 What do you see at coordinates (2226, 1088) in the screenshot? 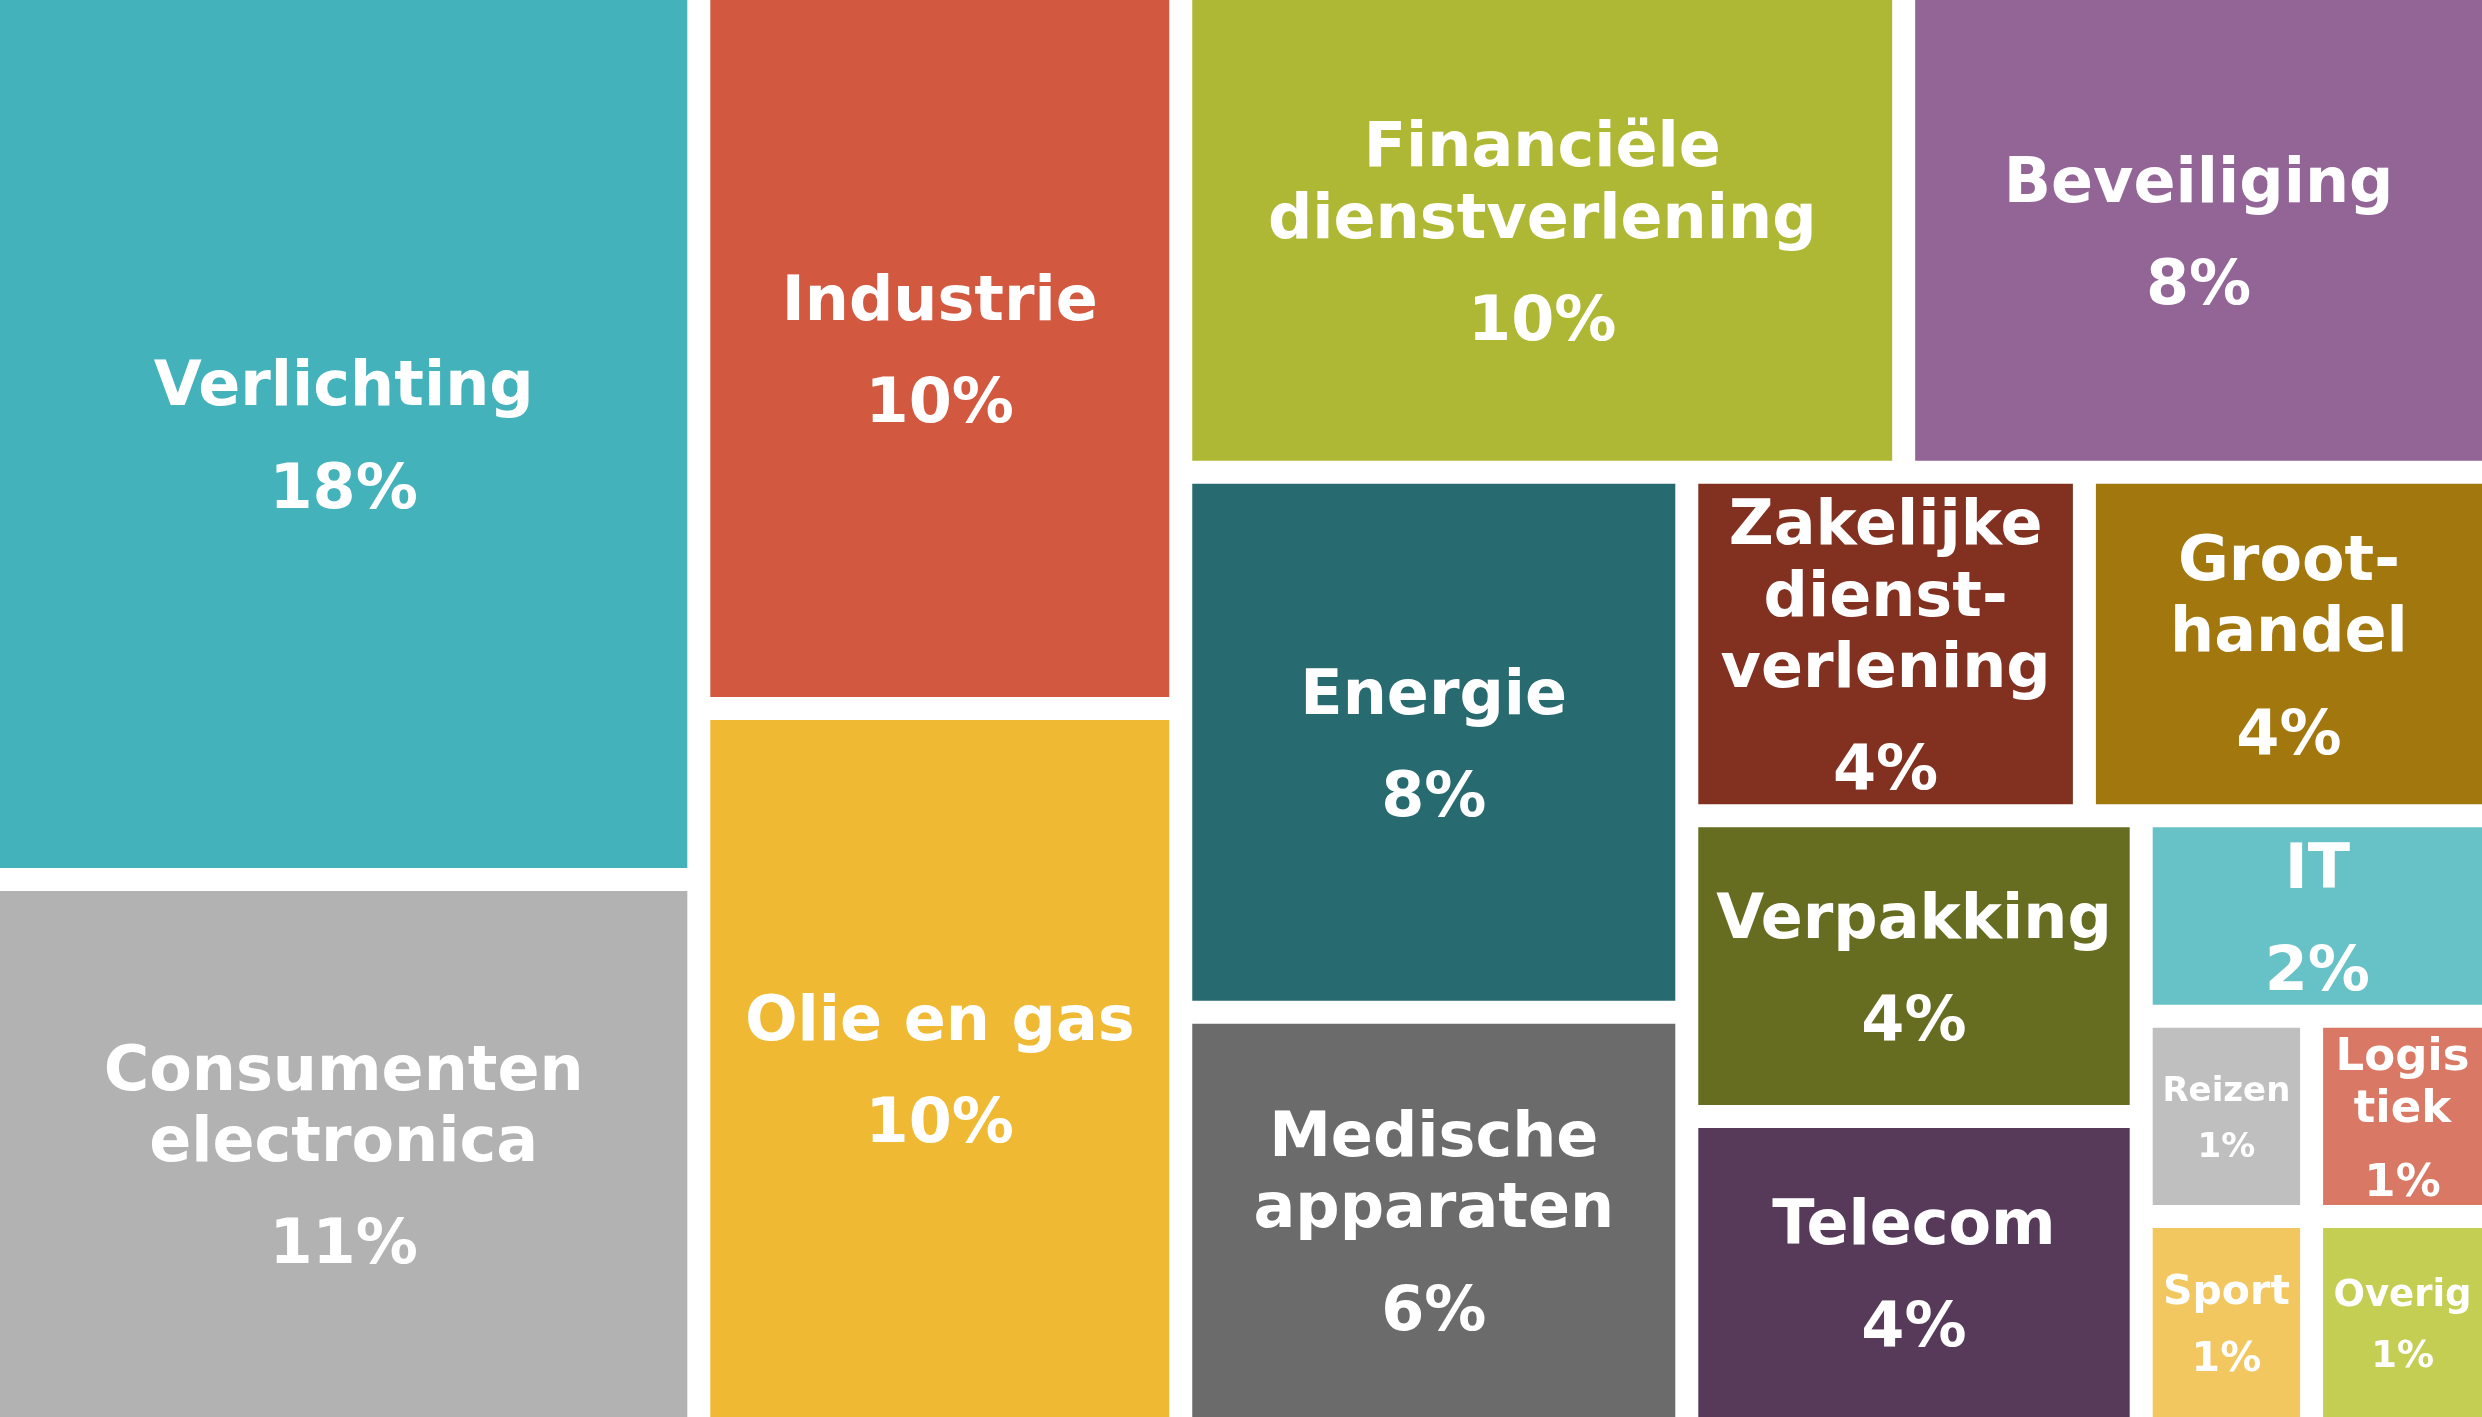
I see `category-label: Reizen` at bounding box center [2226, 1088].